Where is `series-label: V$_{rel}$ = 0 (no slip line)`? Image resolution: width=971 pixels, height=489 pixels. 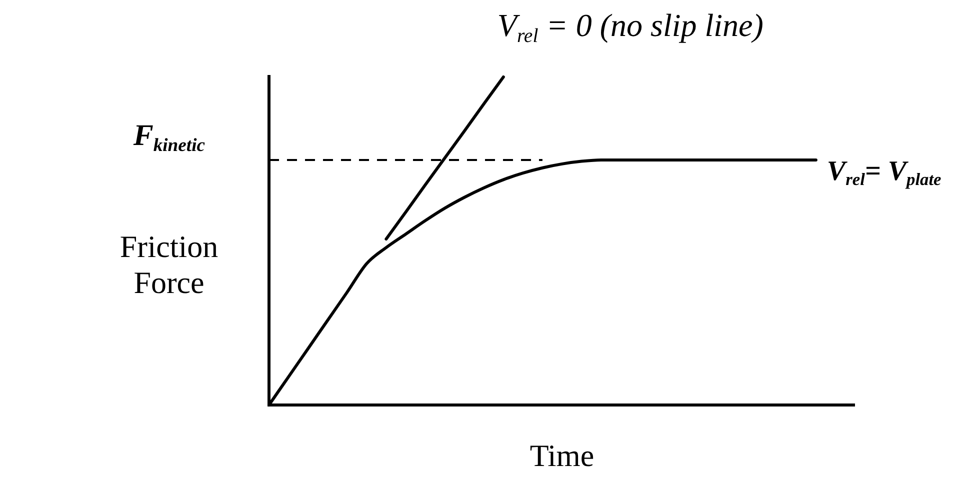
series-label: V$_{rel}$ = 0 (no slip line) is located at coordinates (630, 27).